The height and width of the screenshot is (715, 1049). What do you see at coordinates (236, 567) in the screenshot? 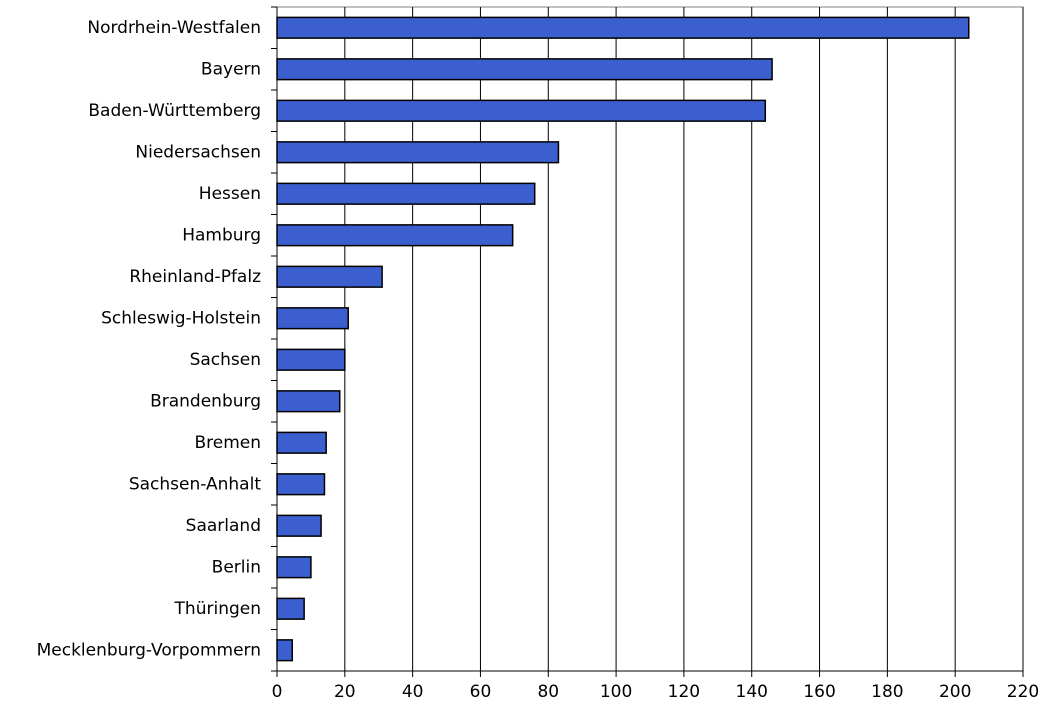
I see `category-label: Berlin` at bounding box center [236, 567].